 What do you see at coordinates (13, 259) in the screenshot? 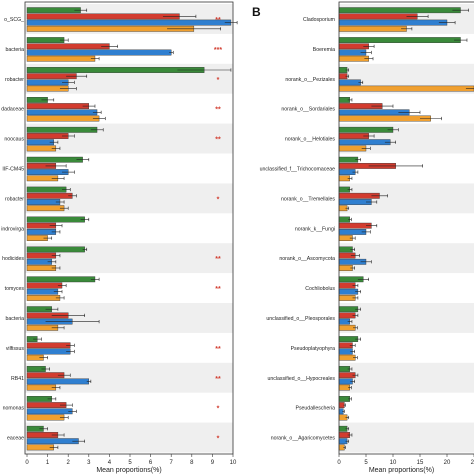
I see `category-label: hodicides` at bounding box center [13, 259].